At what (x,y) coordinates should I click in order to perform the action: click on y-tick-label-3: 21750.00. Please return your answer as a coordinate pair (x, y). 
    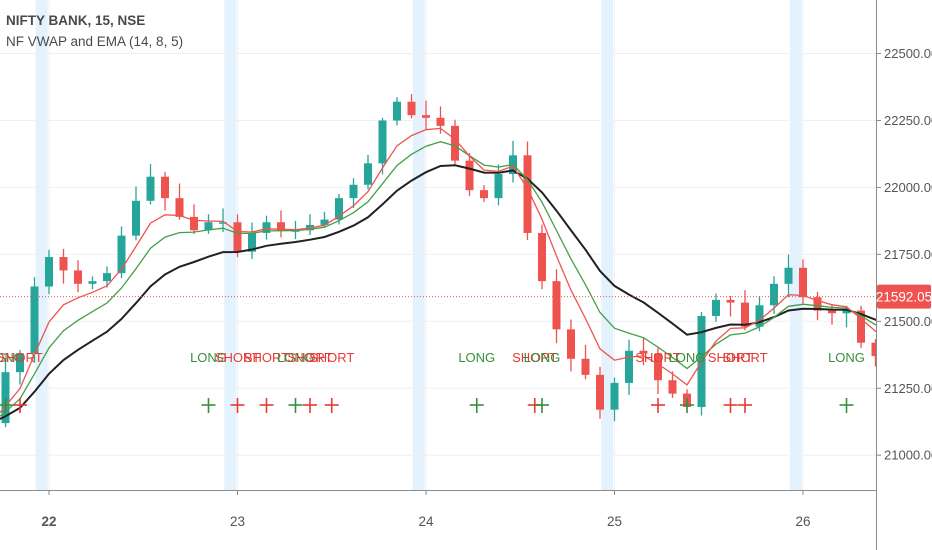
    Looking at the image, I should click on (908, 254).